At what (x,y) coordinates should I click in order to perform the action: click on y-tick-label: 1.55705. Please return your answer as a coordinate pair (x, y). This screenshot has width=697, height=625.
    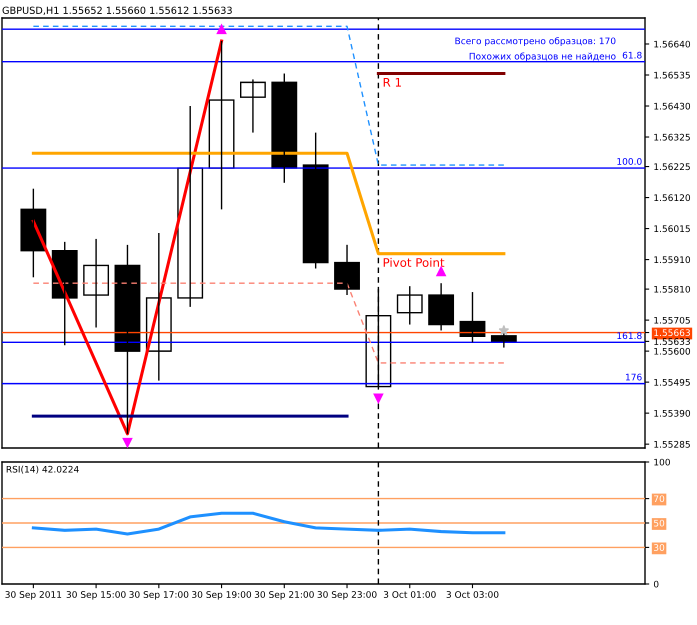
    Looking at the image, I should click on (672, 320).